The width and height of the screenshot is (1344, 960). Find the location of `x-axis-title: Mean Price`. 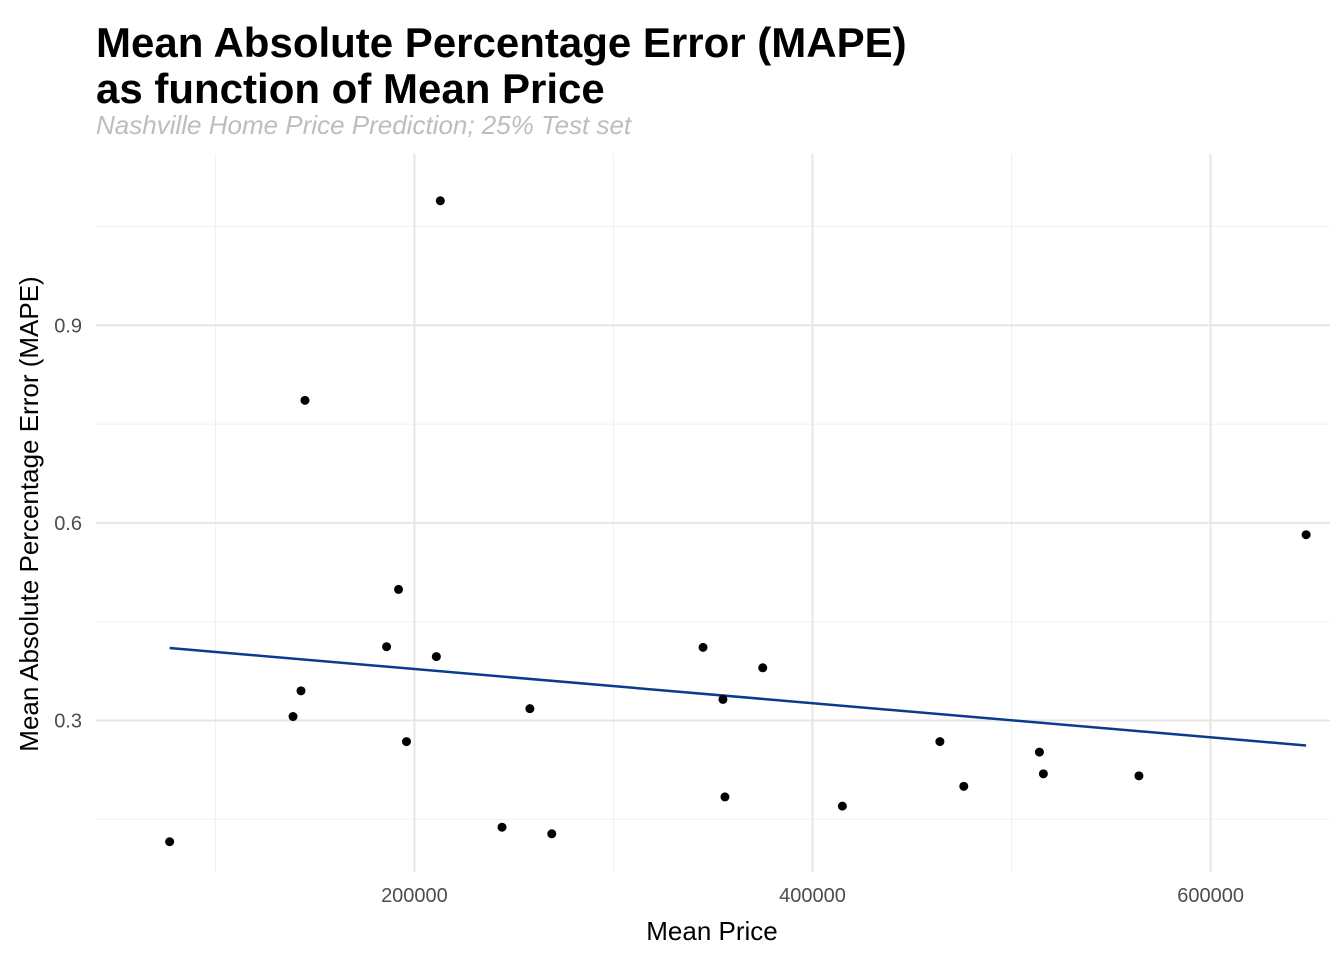

x-axis-title: Mean Price is located at coordinates (712, 931).